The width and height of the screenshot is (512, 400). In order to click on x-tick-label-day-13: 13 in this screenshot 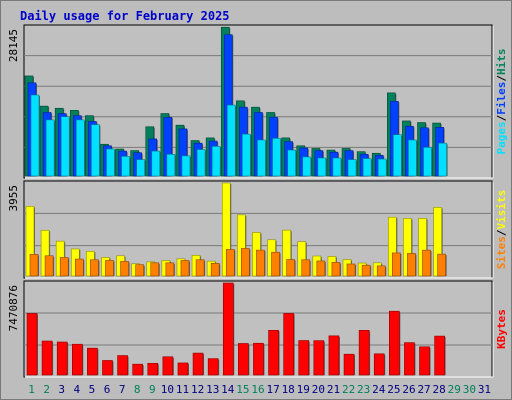, I will do `click(212, 389)`.